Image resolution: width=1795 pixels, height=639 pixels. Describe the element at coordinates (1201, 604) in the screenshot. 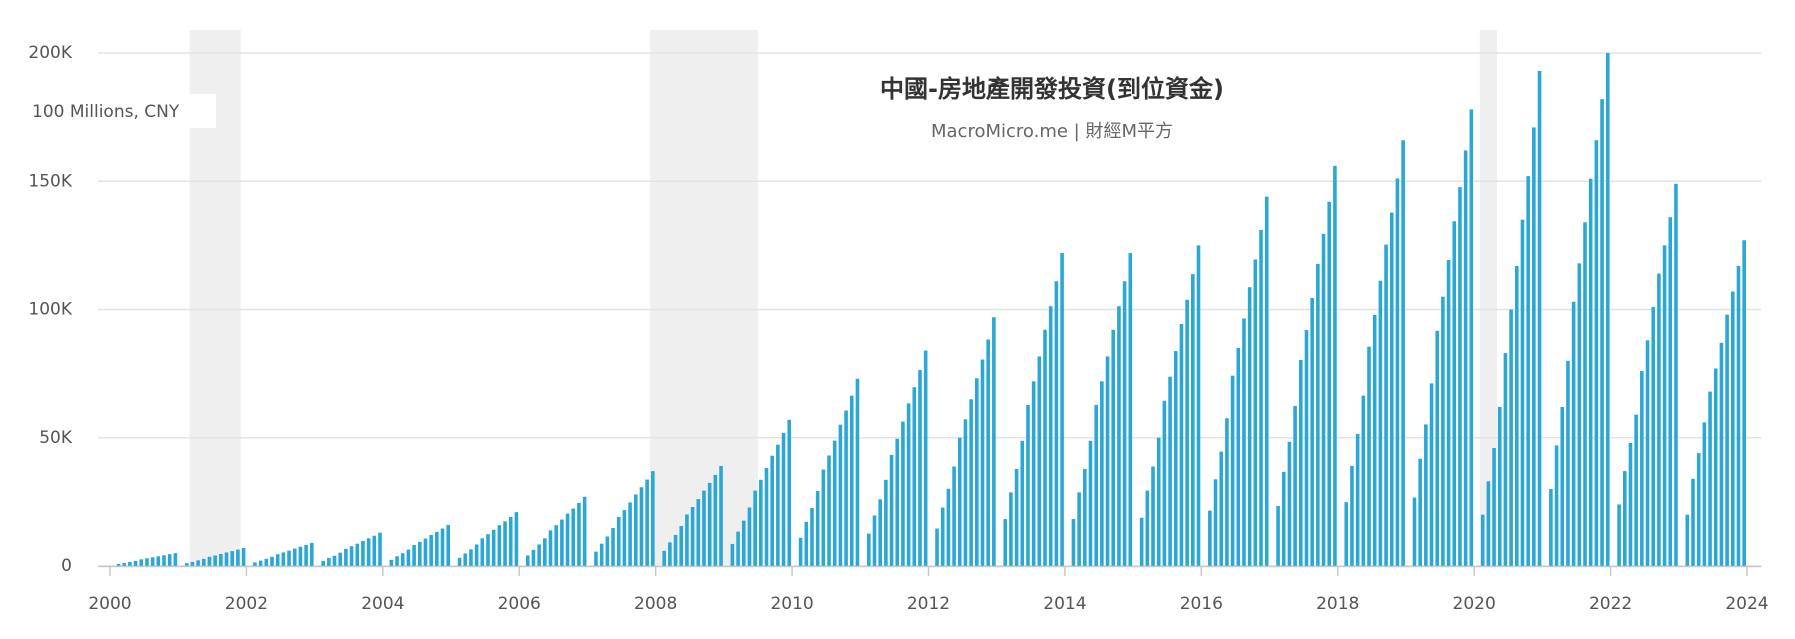

I see `x-tick-label: 2016` at that location.